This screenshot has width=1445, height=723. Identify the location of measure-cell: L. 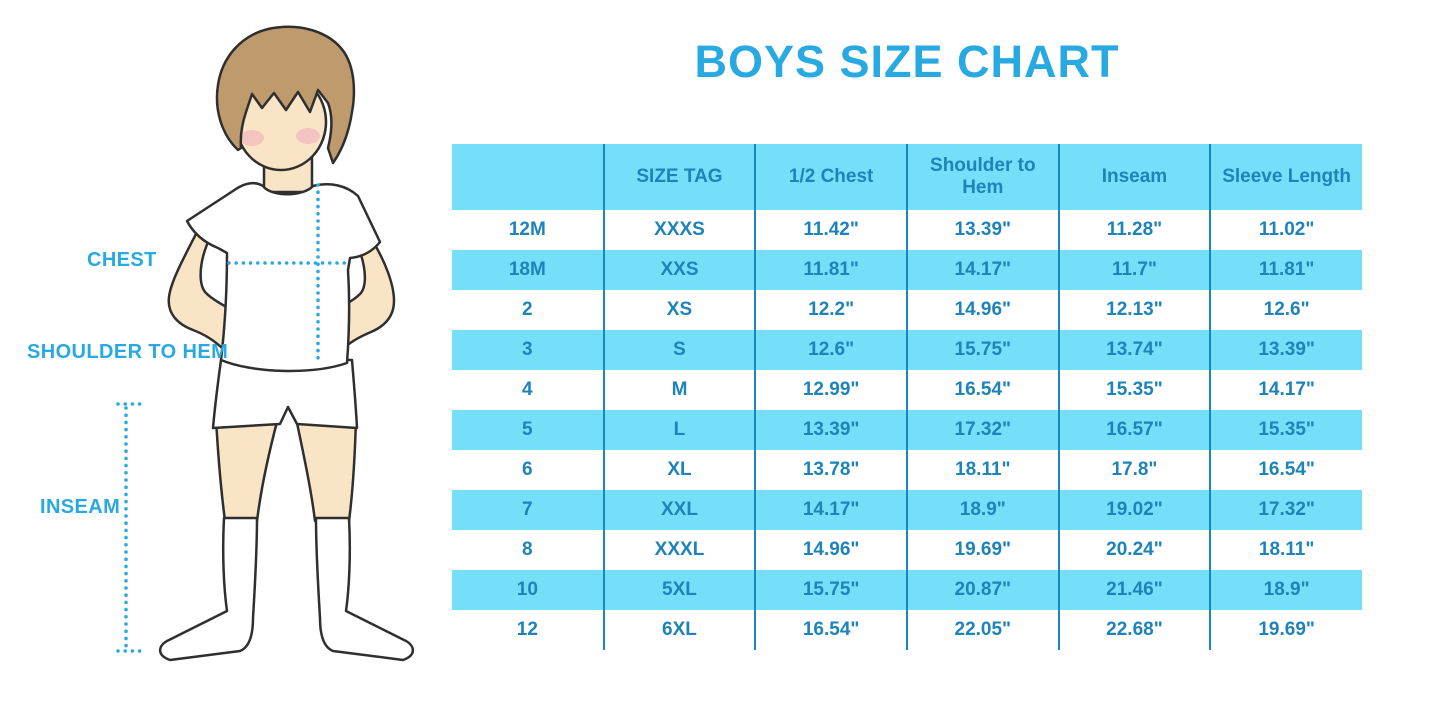
(679, 430).